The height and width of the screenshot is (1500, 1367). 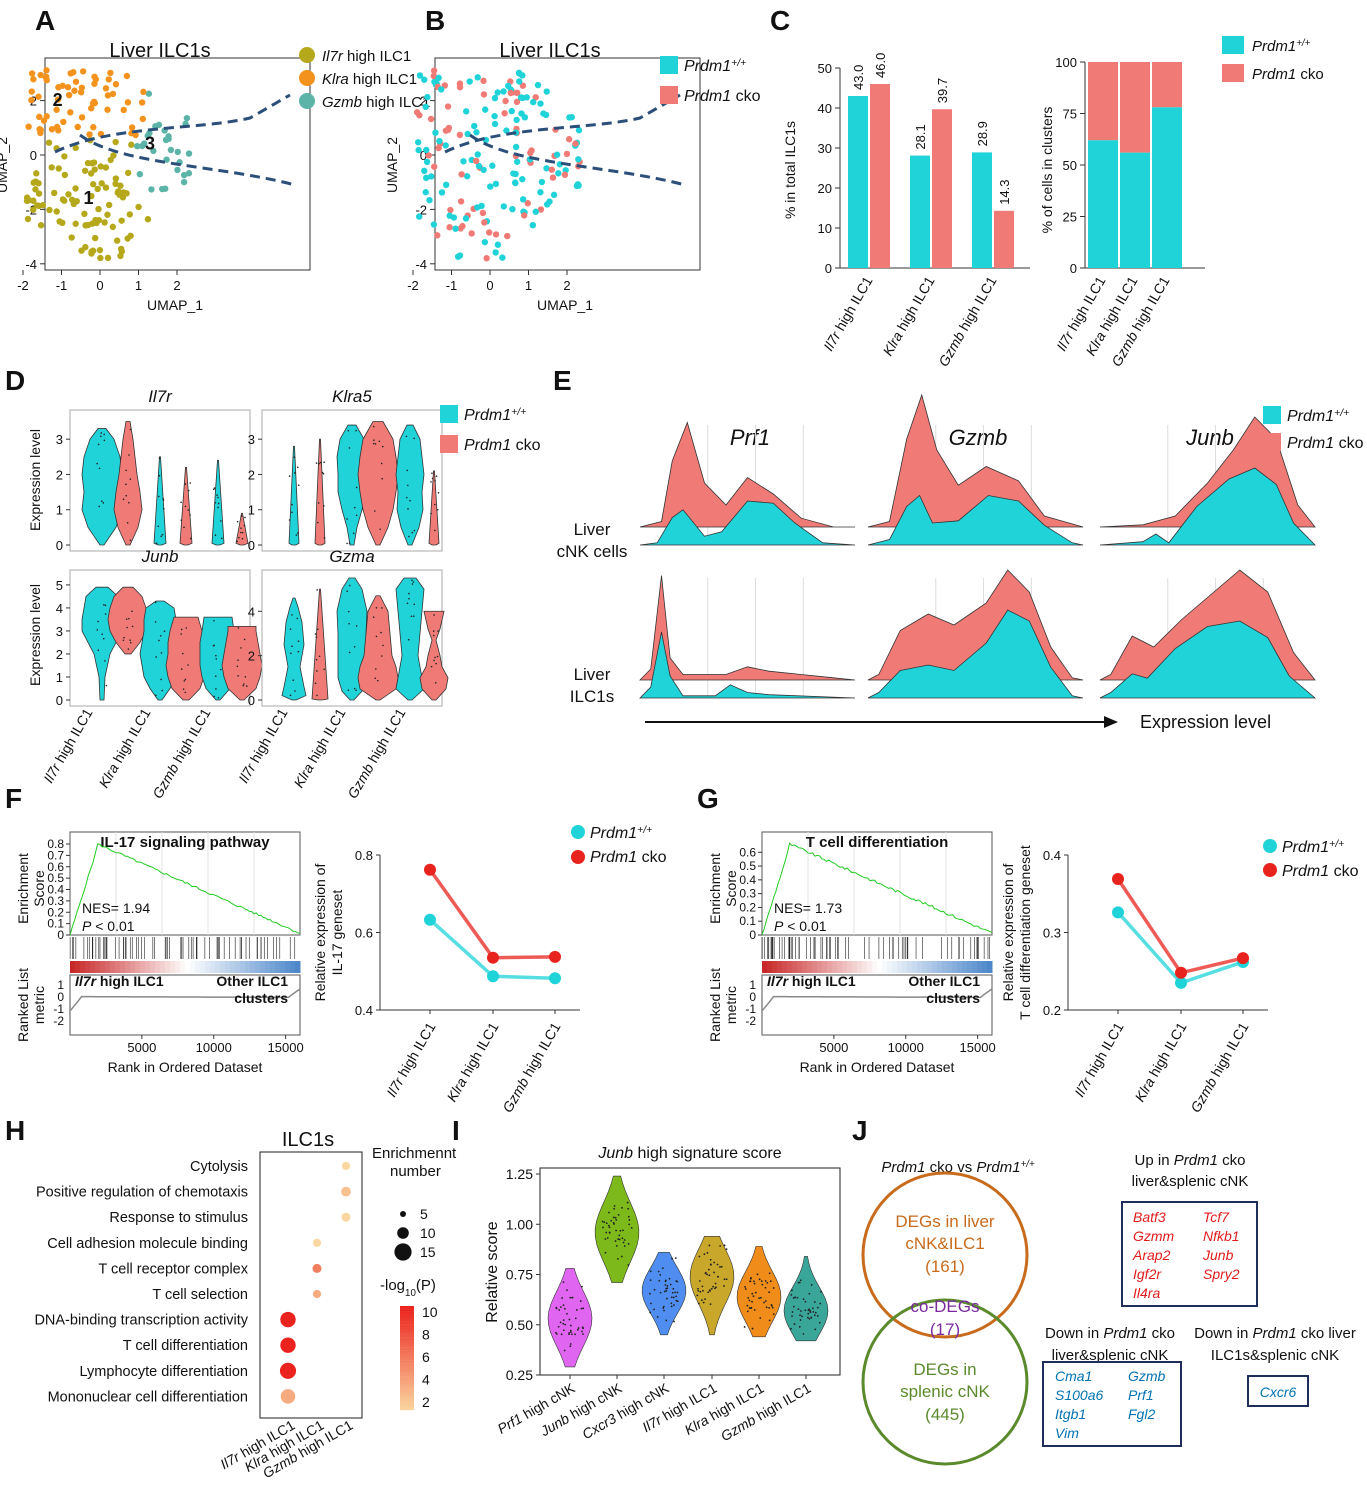 What do you see at coordinates (1141, 1395) in the screenshot?
I see `down-gene-label: Prf1` at bounding box center [1141, 1395].